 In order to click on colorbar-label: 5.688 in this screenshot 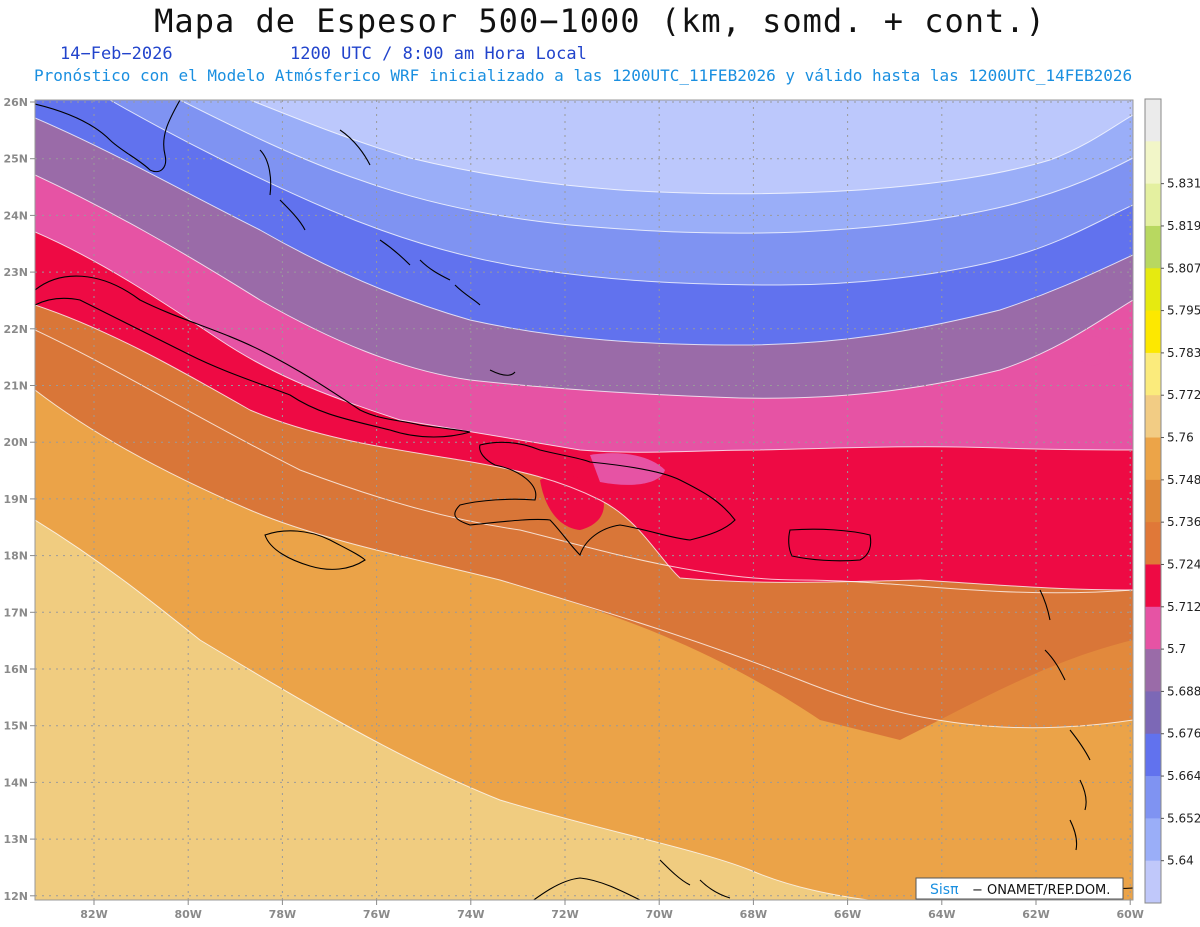, I will do `click(1183, 691)`.